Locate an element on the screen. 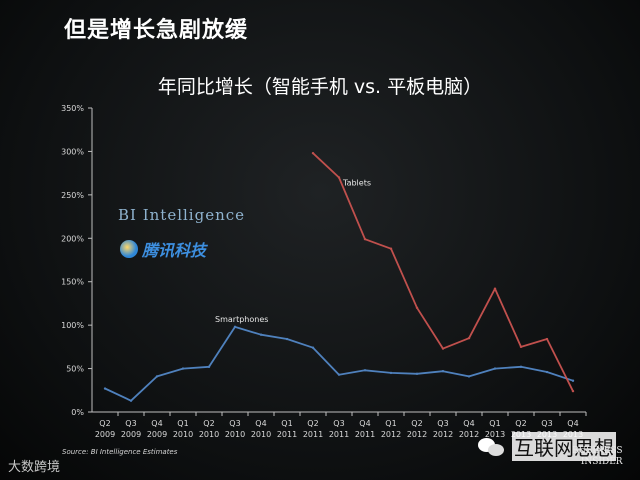 Image resolution: width=640 pixels, height=480 pixels. tencent-tech-logo: 腾讯科技 is located at coordinates (163, 249).